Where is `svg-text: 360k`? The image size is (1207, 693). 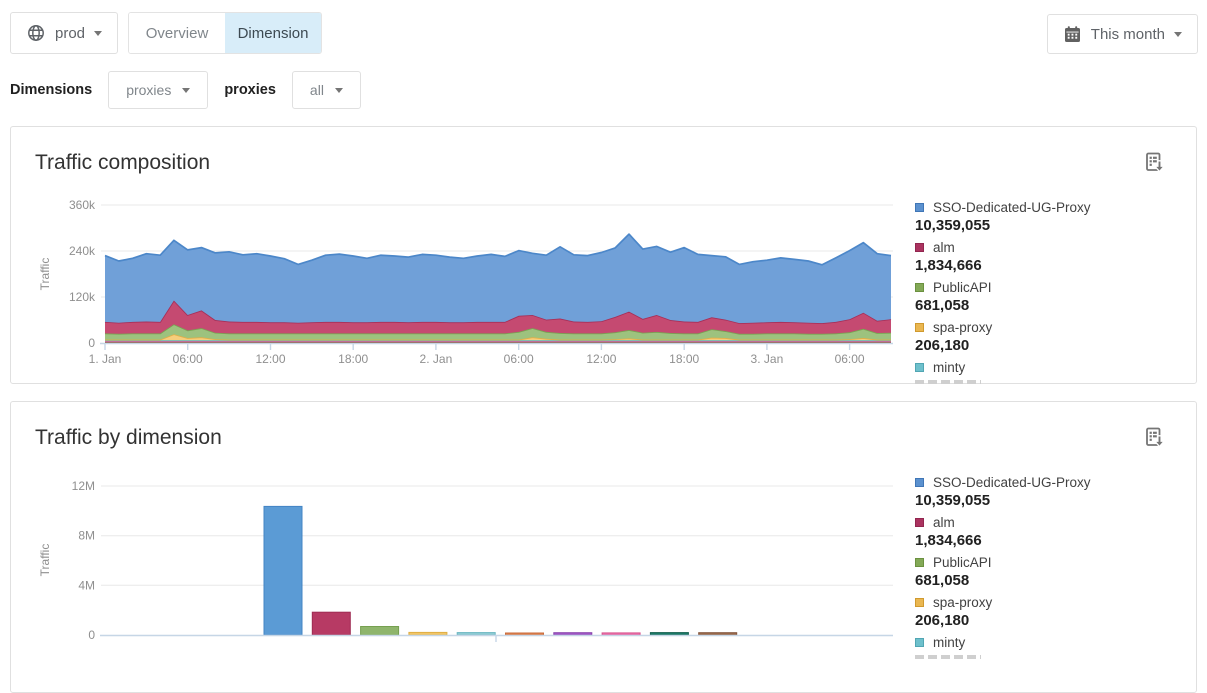
svg-text: 360k is located at coordinates (82, 205).